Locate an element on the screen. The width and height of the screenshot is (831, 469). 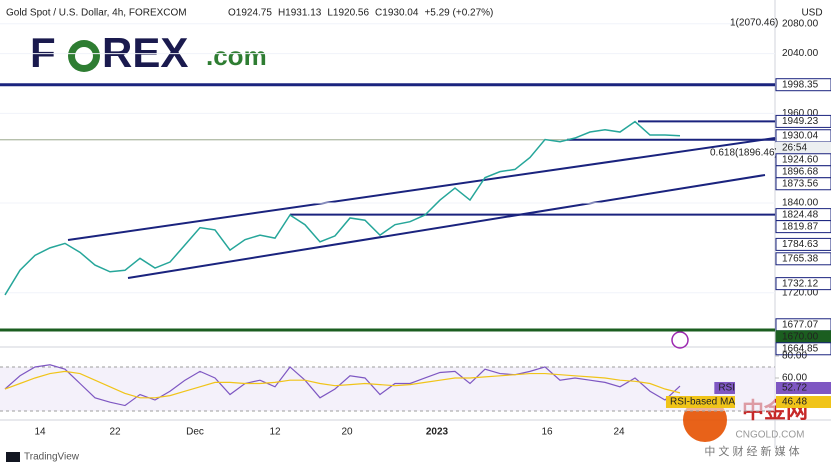
y-tick-label: 2040.00 is located at coordinates (800, 53).